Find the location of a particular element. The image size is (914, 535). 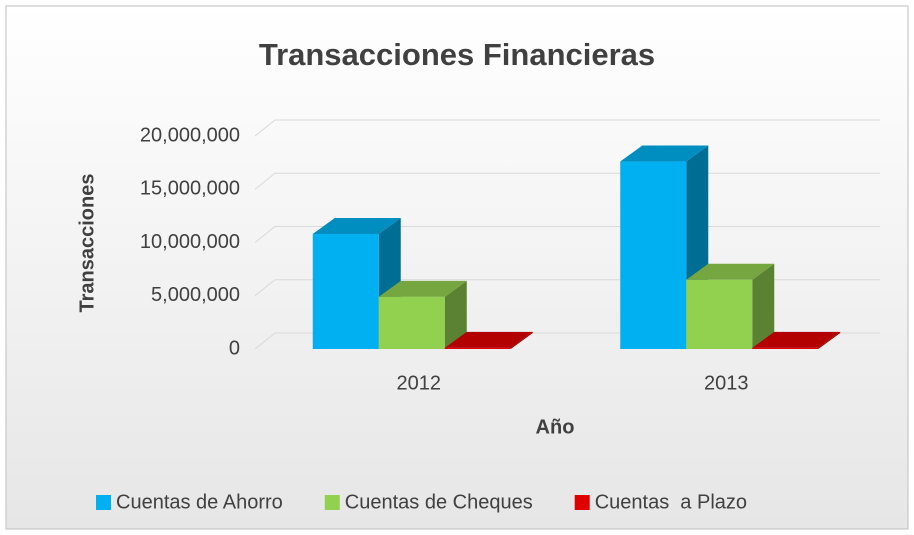

y-tick-label: 0 is located at coordinates (234, 348).